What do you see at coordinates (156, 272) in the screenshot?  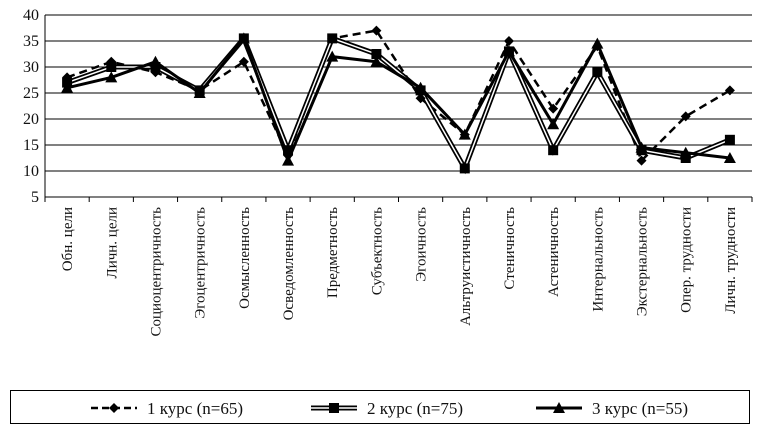 I see `x-category-label: Социоцентричность` at bounding box center [156, 272].